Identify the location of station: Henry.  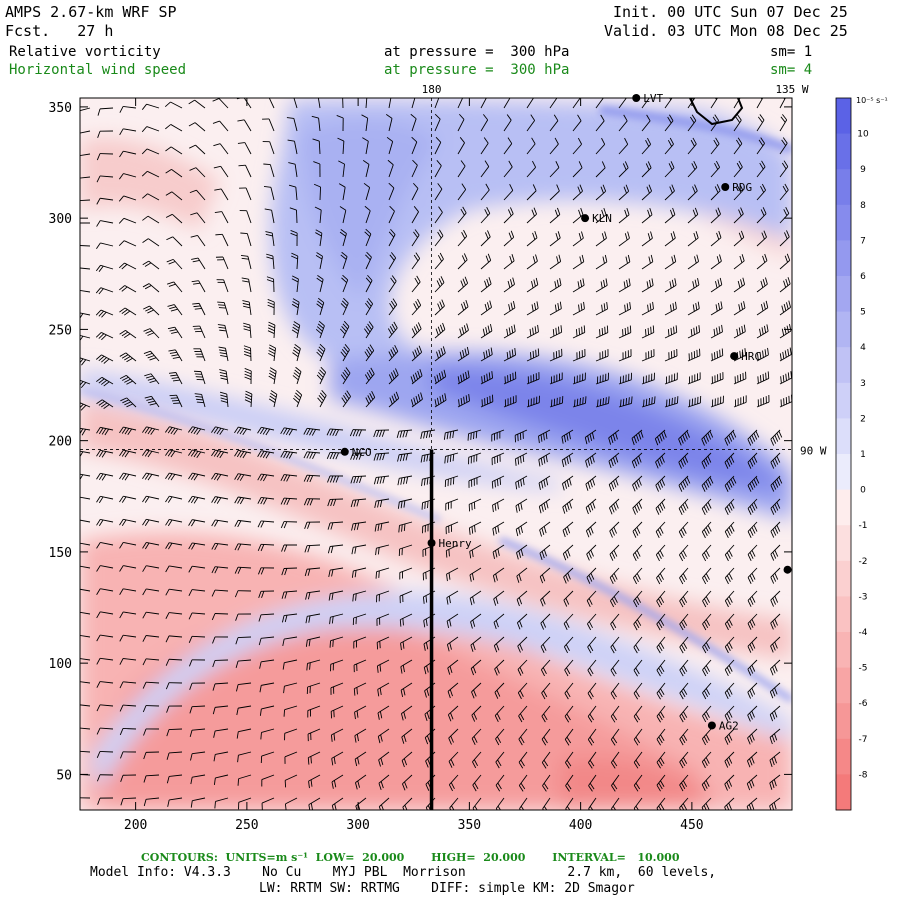
(449, 543).